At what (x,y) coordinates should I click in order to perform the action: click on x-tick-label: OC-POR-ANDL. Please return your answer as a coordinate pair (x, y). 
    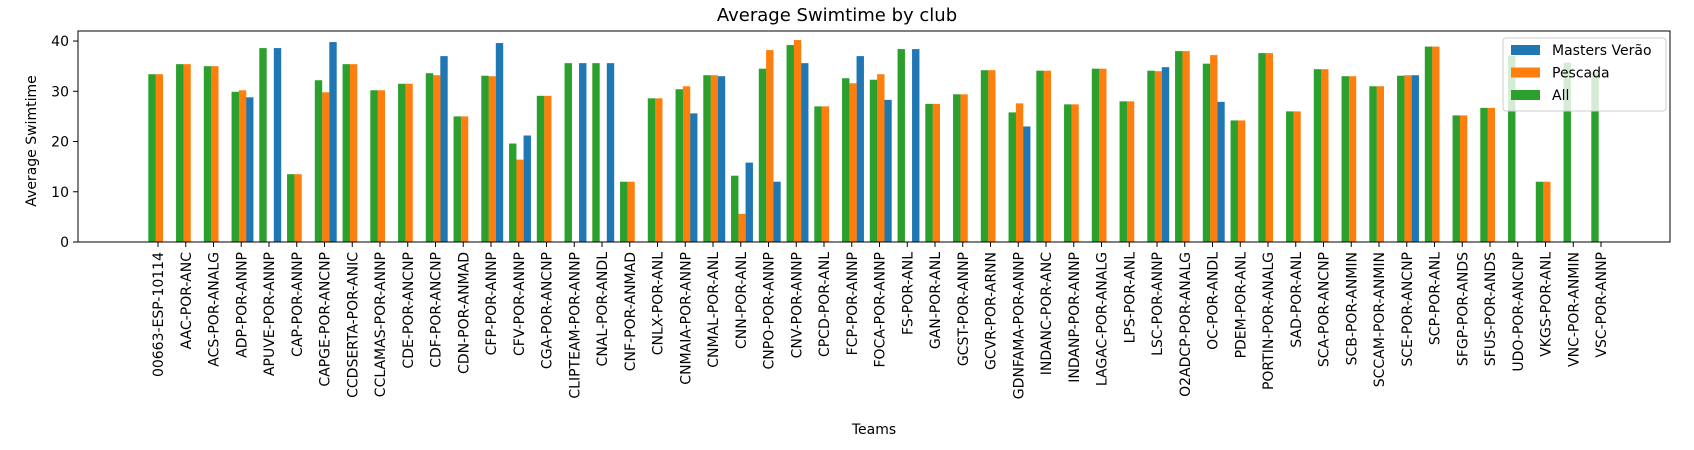
    Looking at the image, I should click on (1214, 301).